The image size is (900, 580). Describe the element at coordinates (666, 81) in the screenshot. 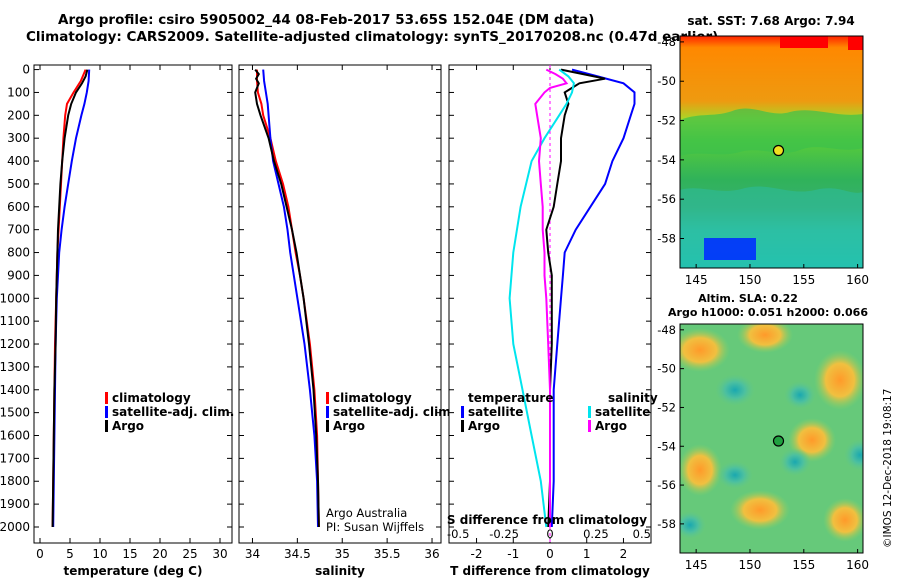

I see `map-y-tick-label: -50` at that location.